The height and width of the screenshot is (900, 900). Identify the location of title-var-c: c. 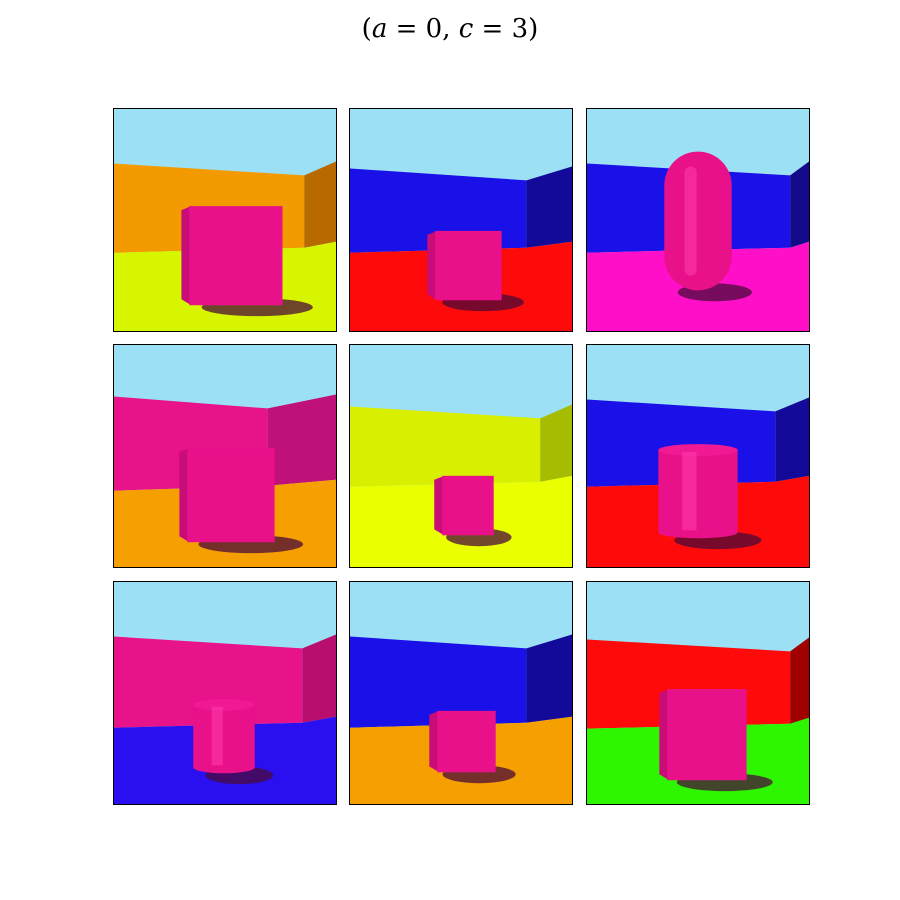
(466, 29).